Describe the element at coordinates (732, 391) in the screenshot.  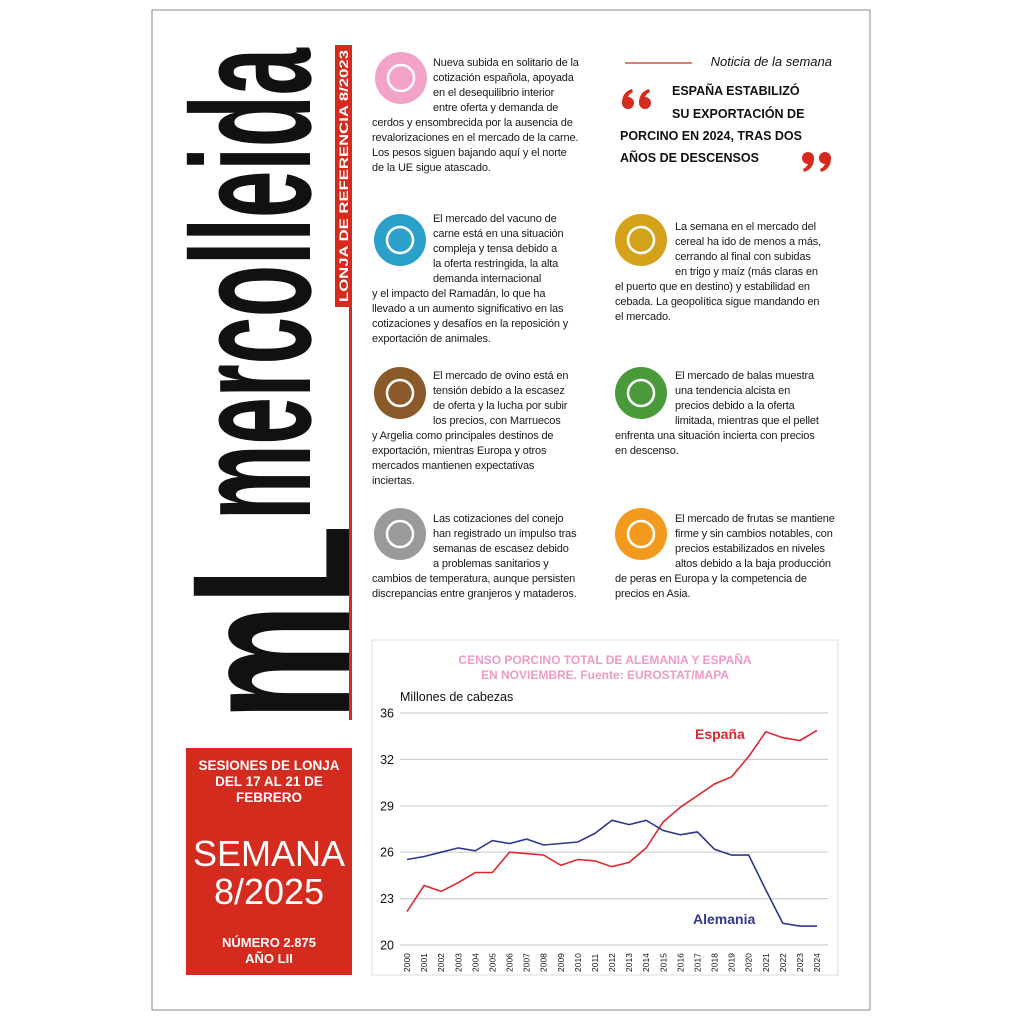
I see `market-text: una tendencia alcista en` at that location.